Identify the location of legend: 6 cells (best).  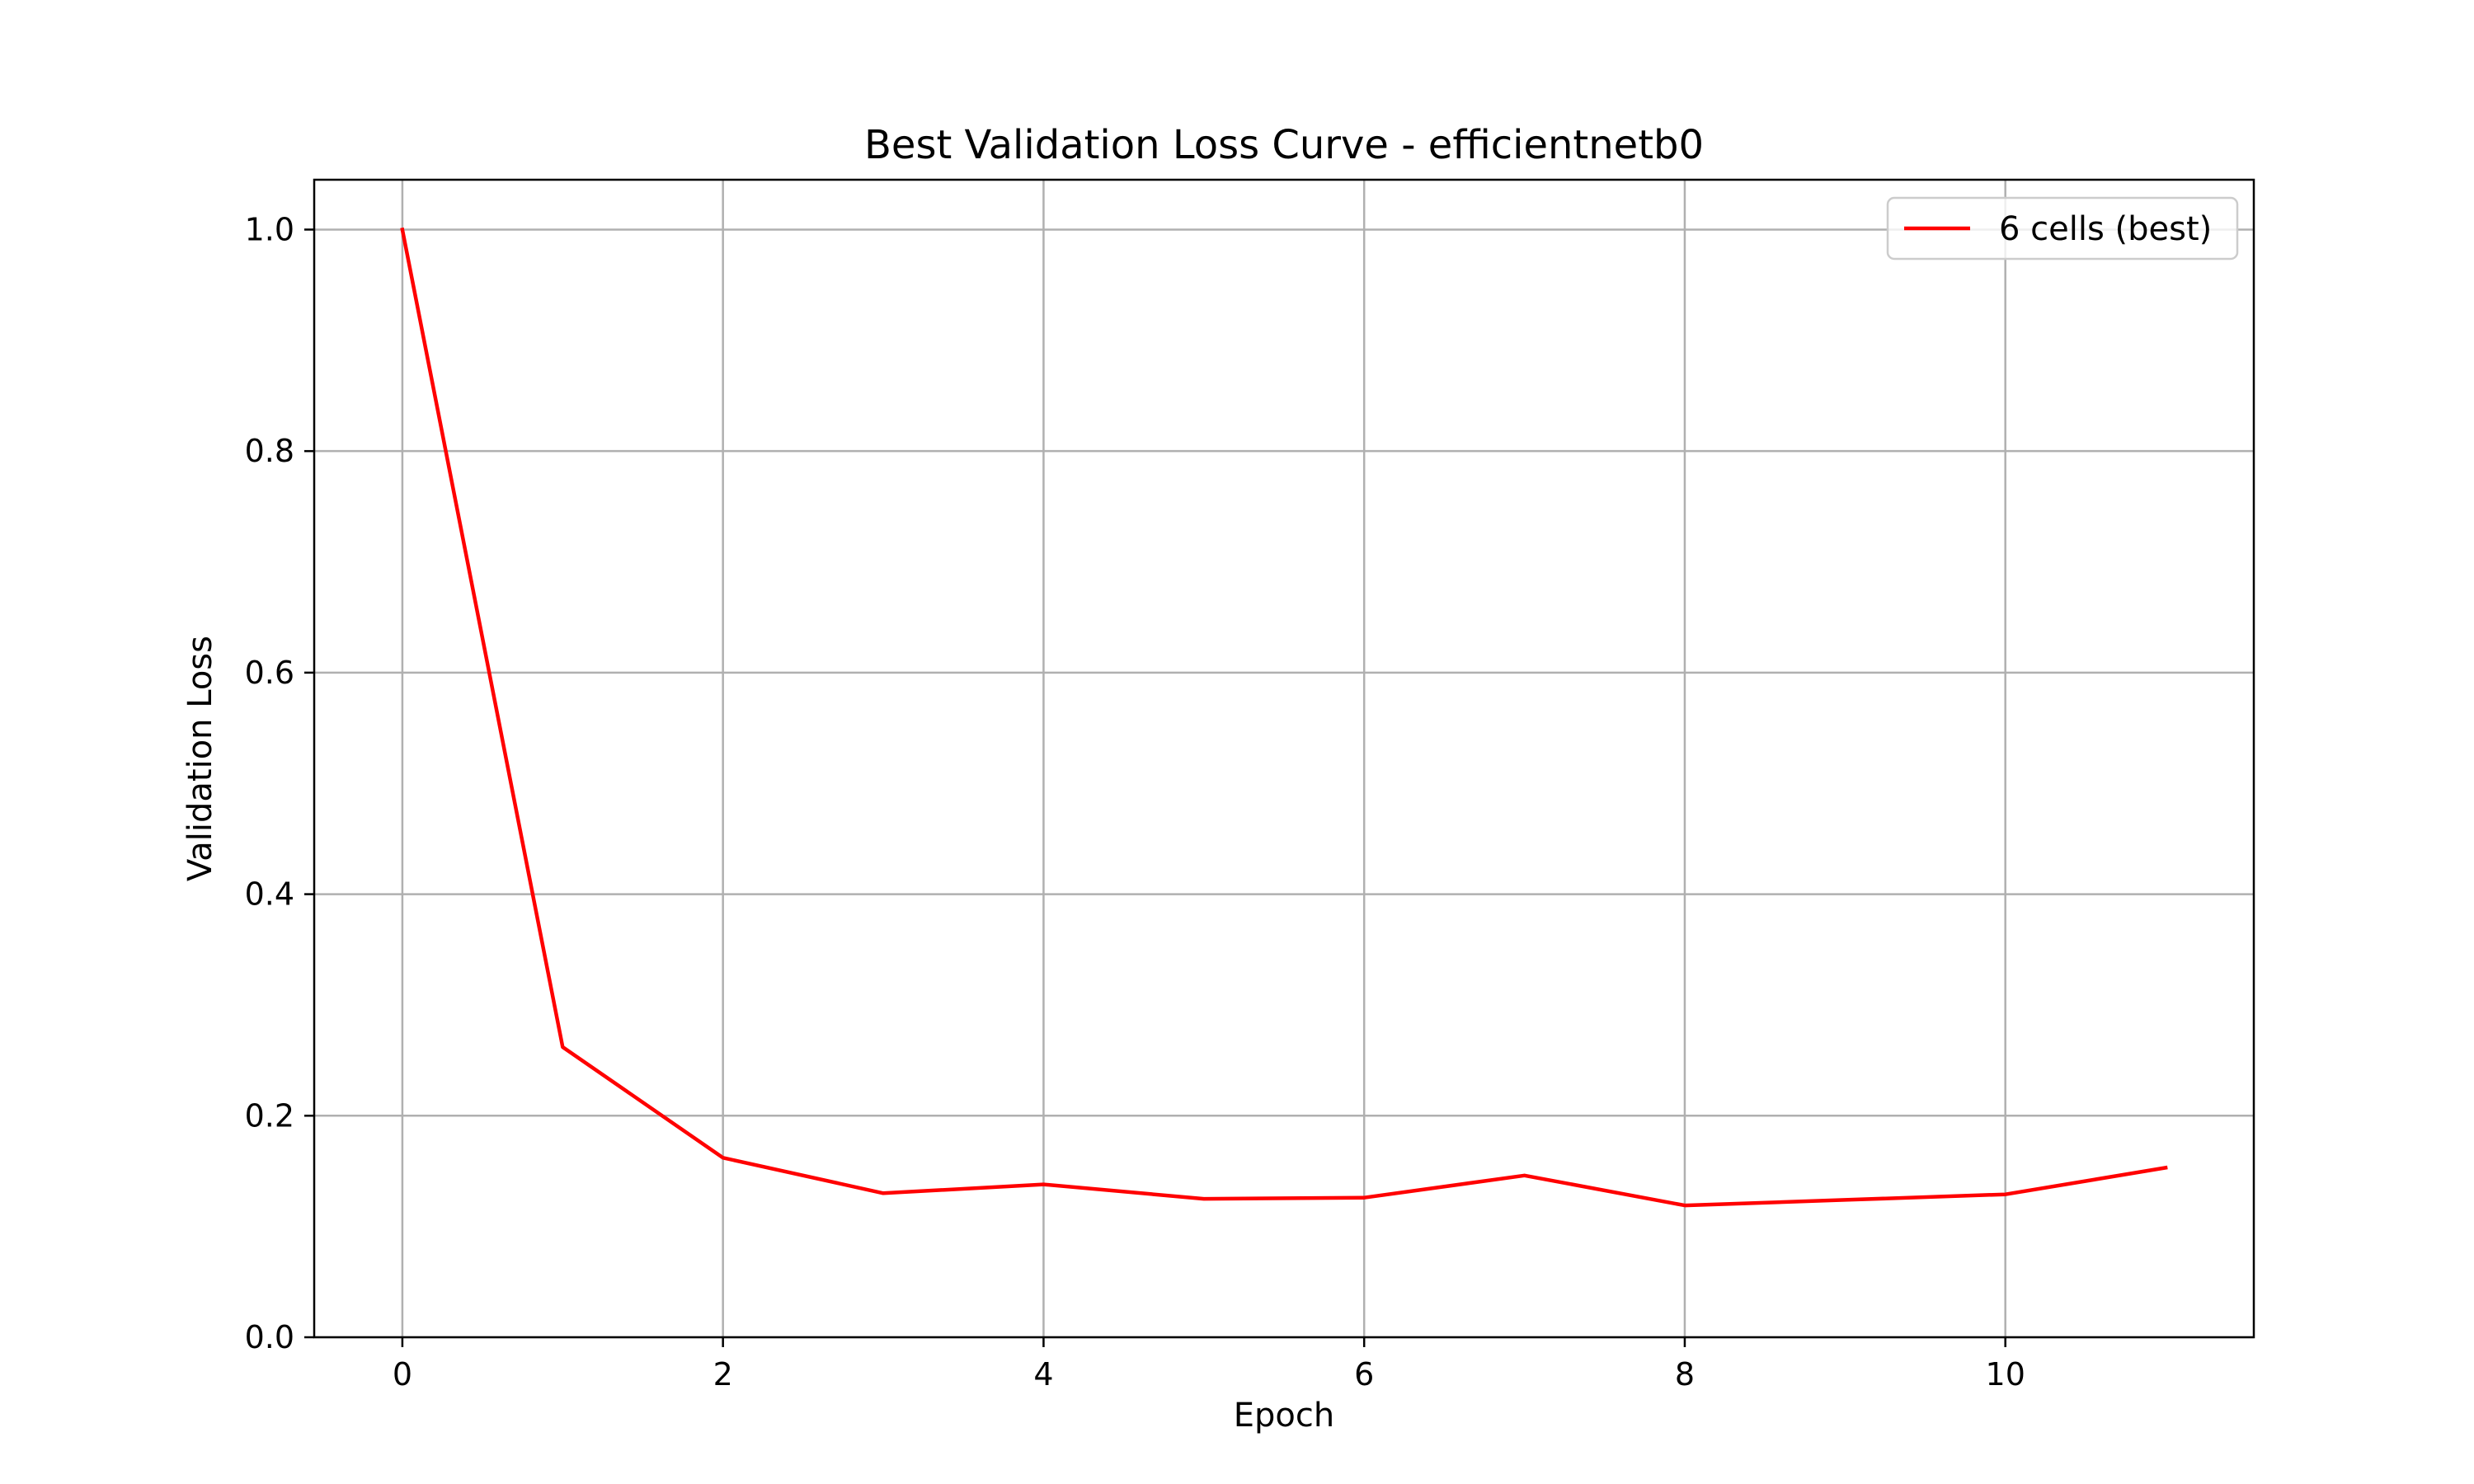
(2062, 228).